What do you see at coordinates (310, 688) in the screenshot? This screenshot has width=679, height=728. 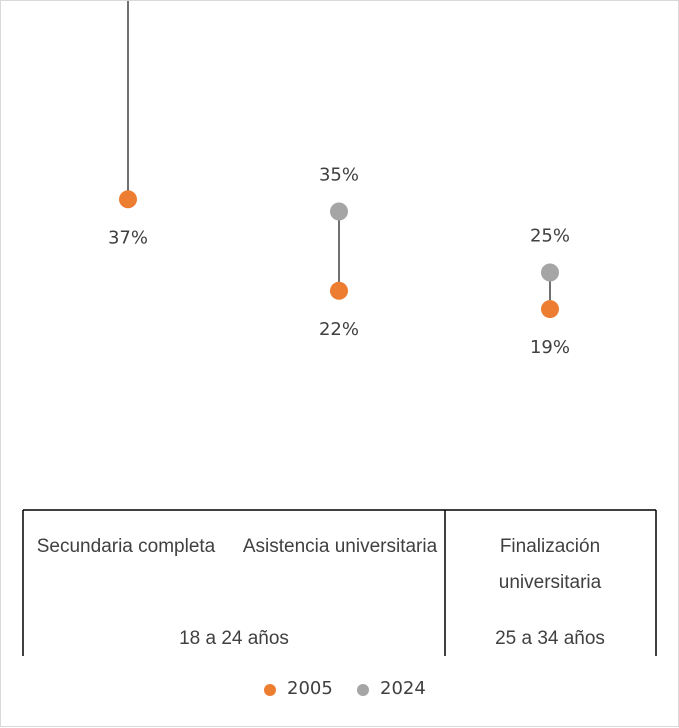 I see `legend-label-2005: 2005` at bounding box center [310, 688].